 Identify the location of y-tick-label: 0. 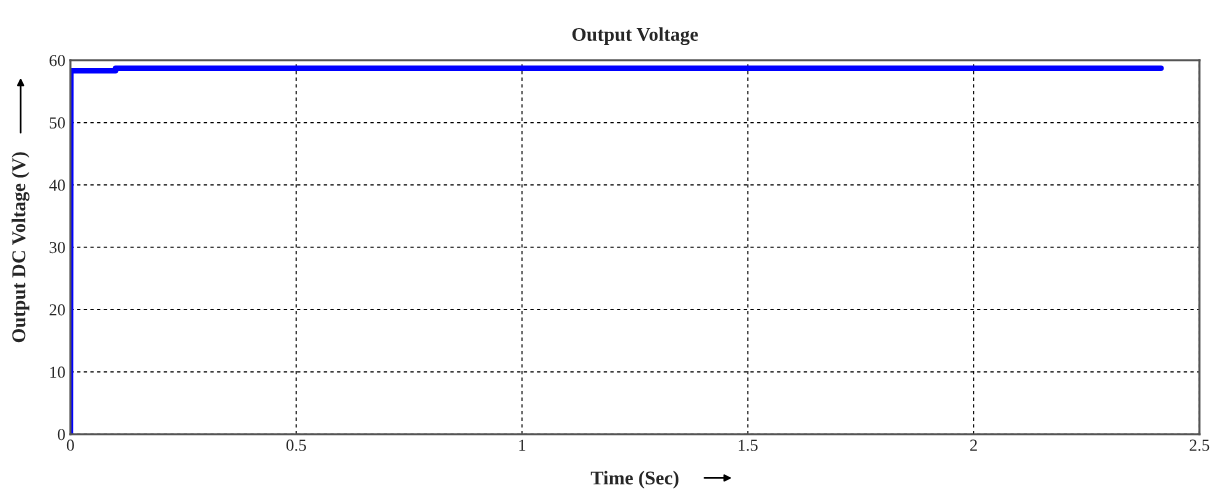
(61, 434).